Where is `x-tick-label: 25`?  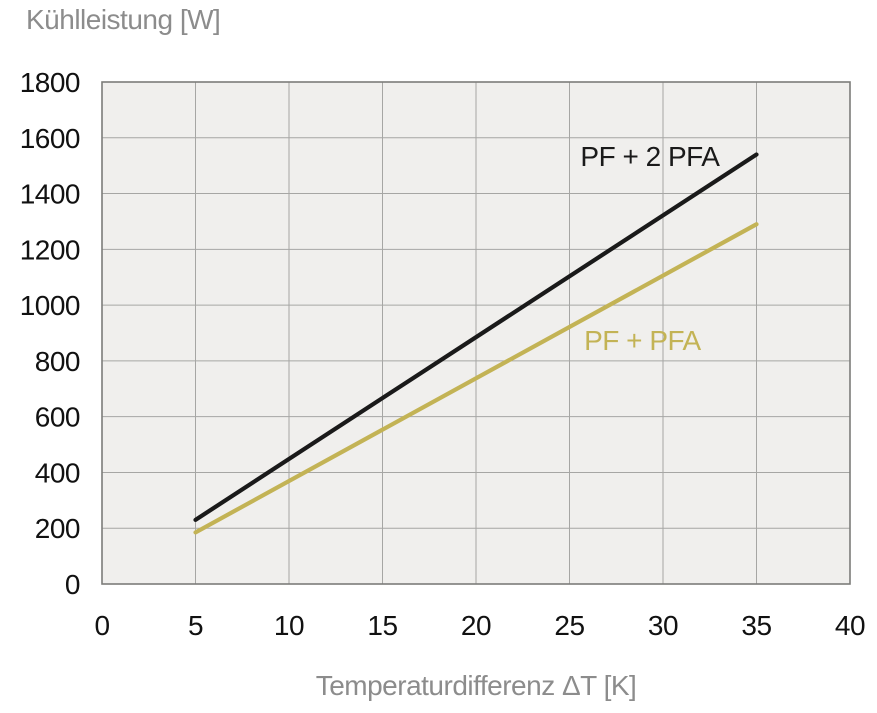
x-tick-label: 25 is located at coordinates (569, 625).